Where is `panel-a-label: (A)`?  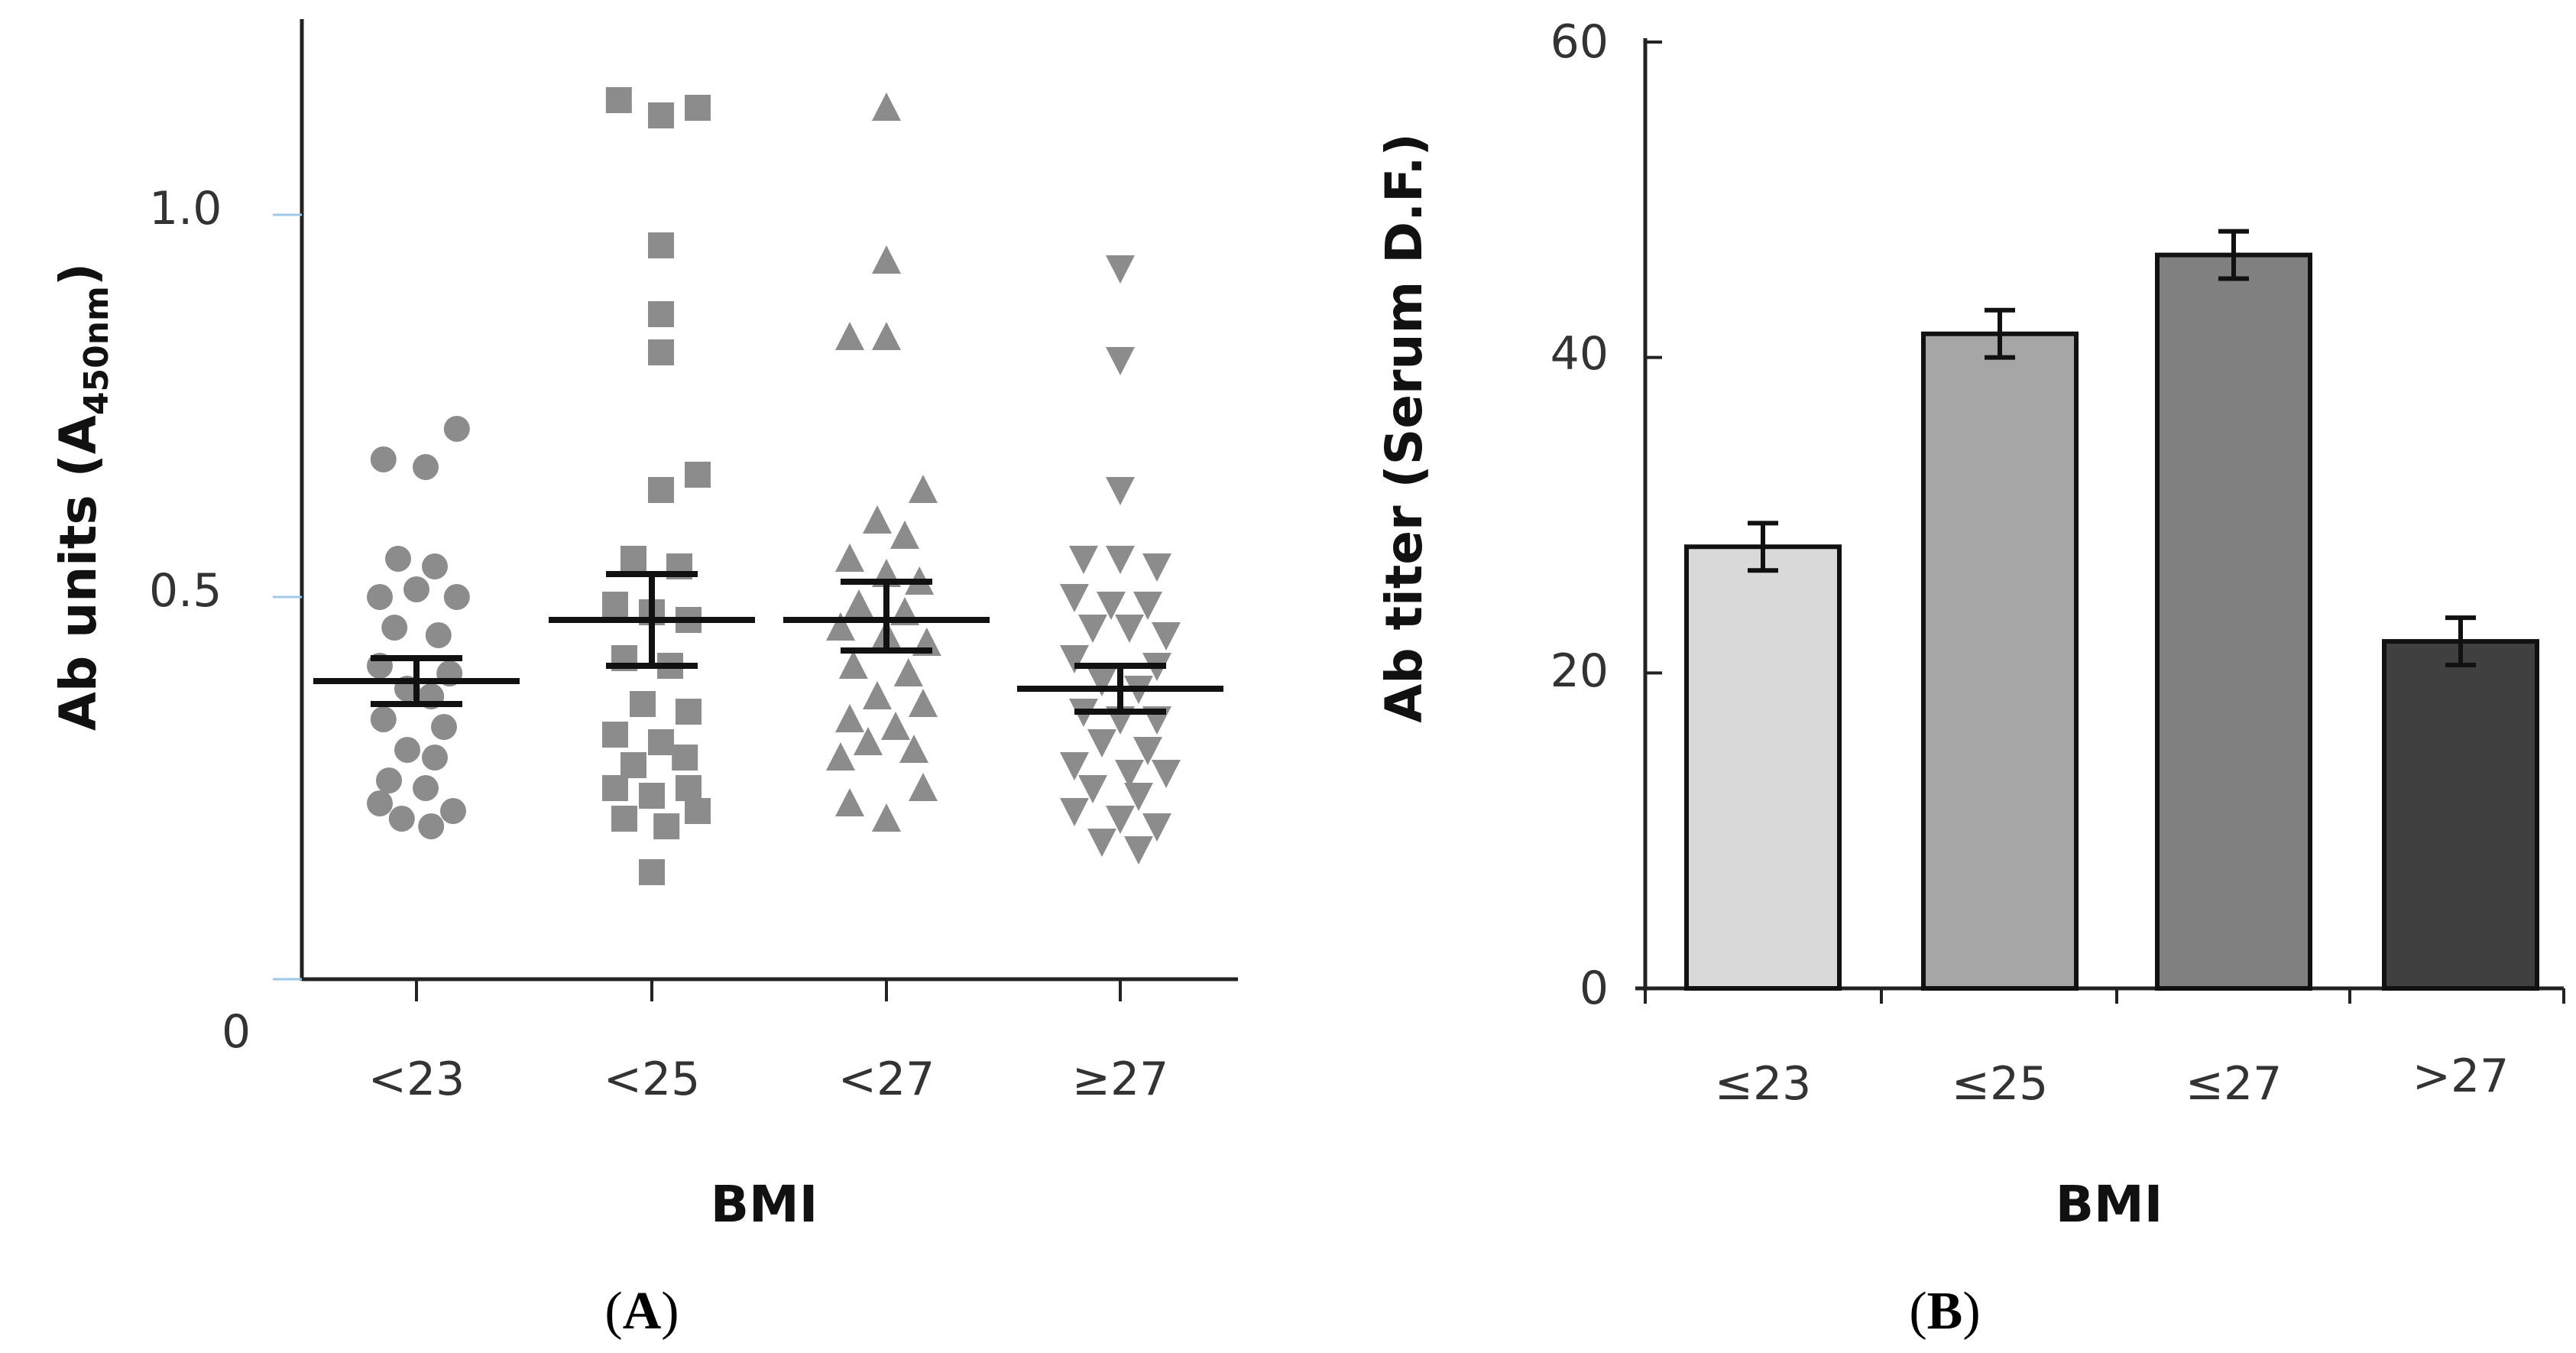
panel-a-label: (A) is located at coordinates (641, 1311).